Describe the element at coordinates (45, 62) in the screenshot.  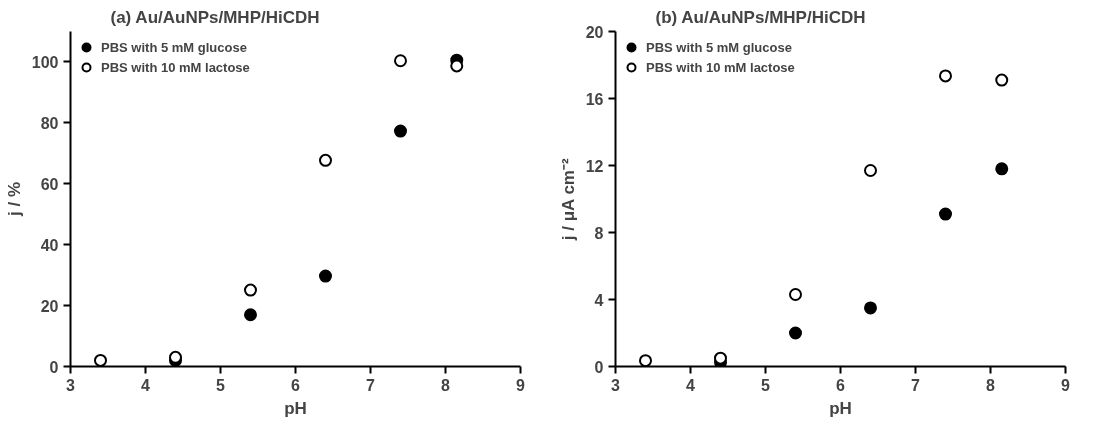
I see `y-tick-label: 100` at that location.